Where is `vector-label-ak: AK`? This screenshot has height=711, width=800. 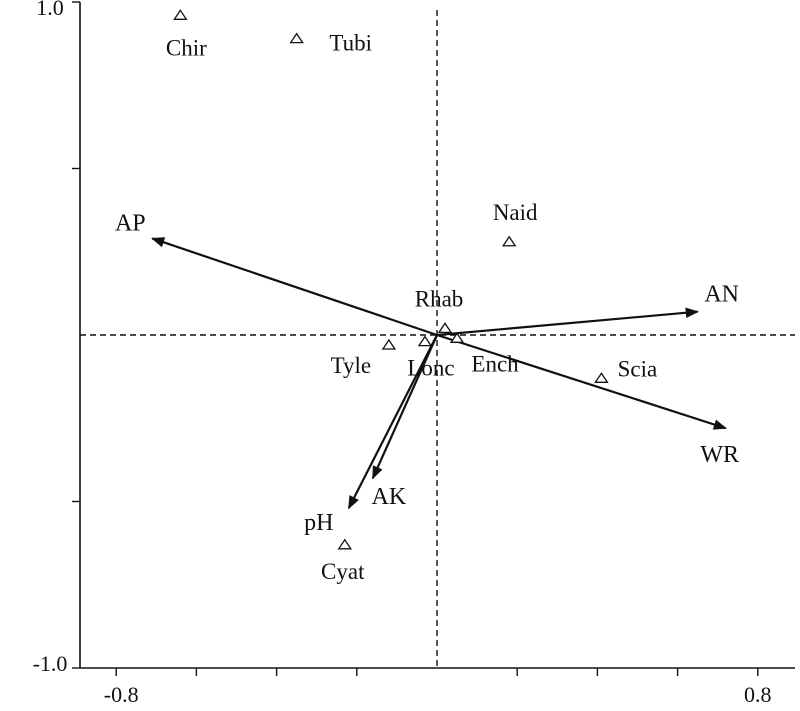 vector-label-ak: AK is located at coordinates (389, 497).